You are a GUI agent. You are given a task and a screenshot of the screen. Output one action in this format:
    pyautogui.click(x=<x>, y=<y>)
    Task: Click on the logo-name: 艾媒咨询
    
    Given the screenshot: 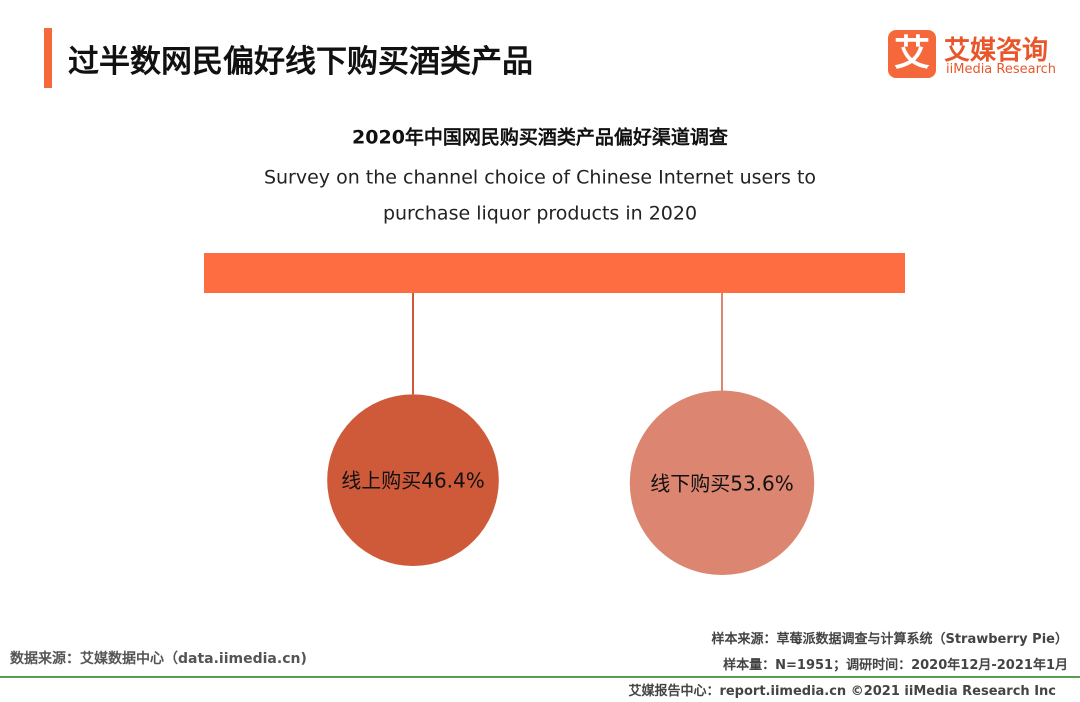 What is the action you would take?
    pyautogui.click(x=996, y=51)
    